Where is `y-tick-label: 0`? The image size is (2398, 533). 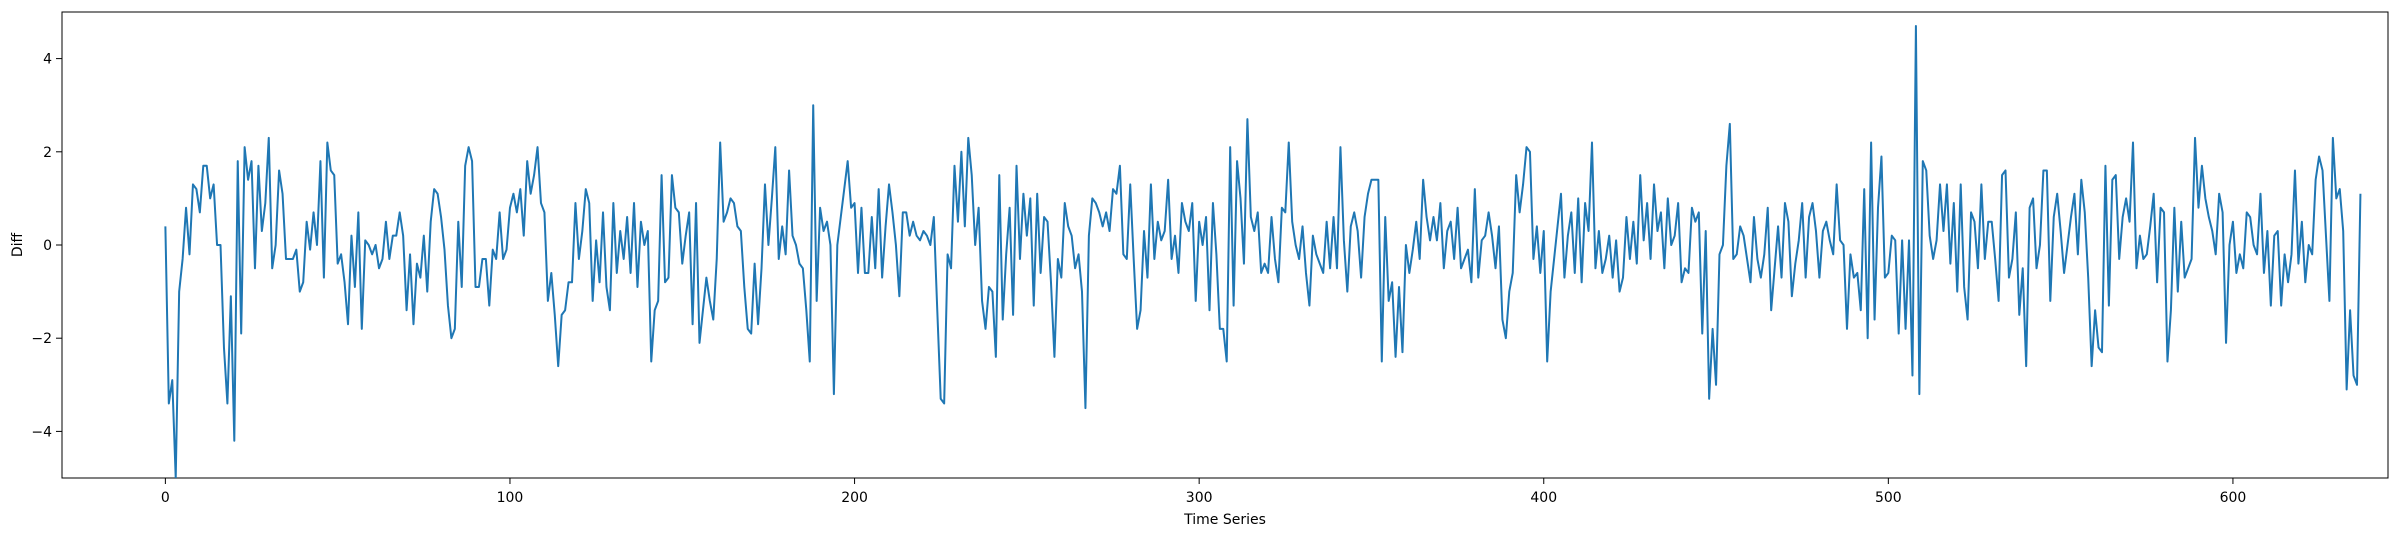
y-tick-label: 0 is located at coordinates (47, 246).